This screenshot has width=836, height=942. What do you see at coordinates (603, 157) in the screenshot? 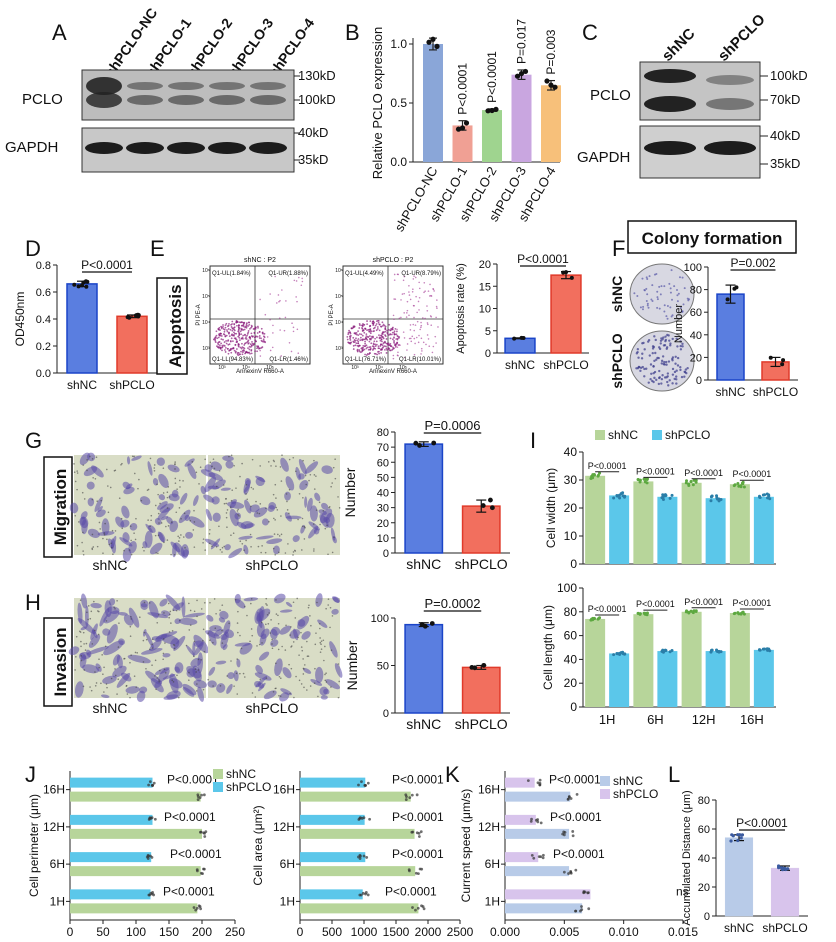
I see `row-label: GAPDH` at bounding box center [603, 157].